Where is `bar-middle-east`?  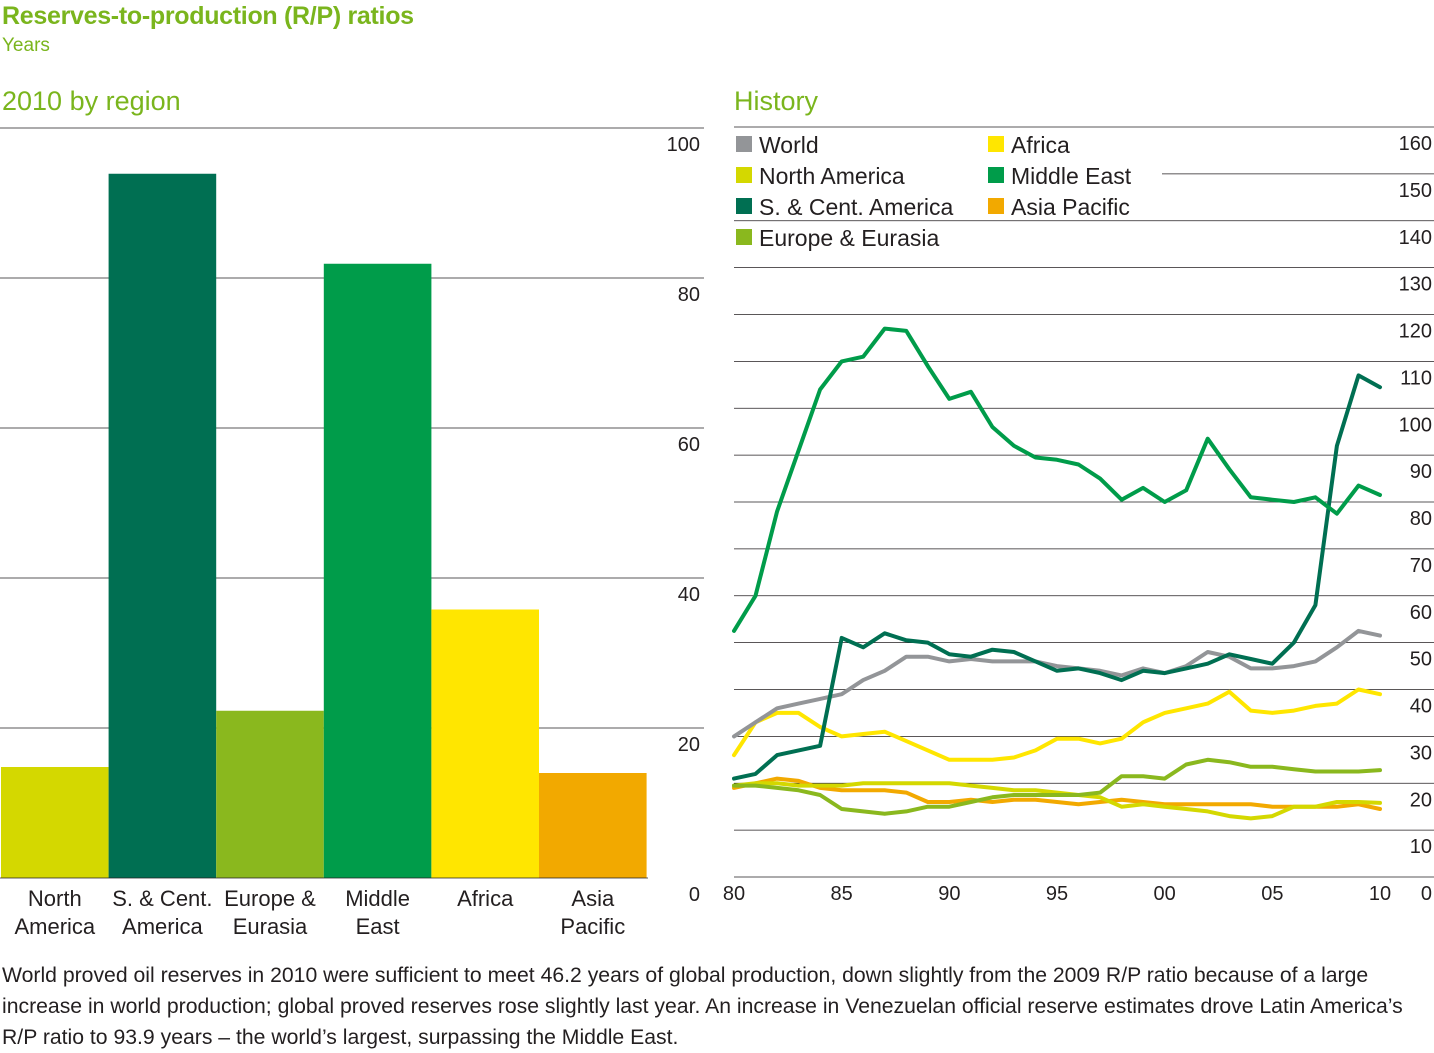 bar-middle-east is located at coordinates (377, 570).